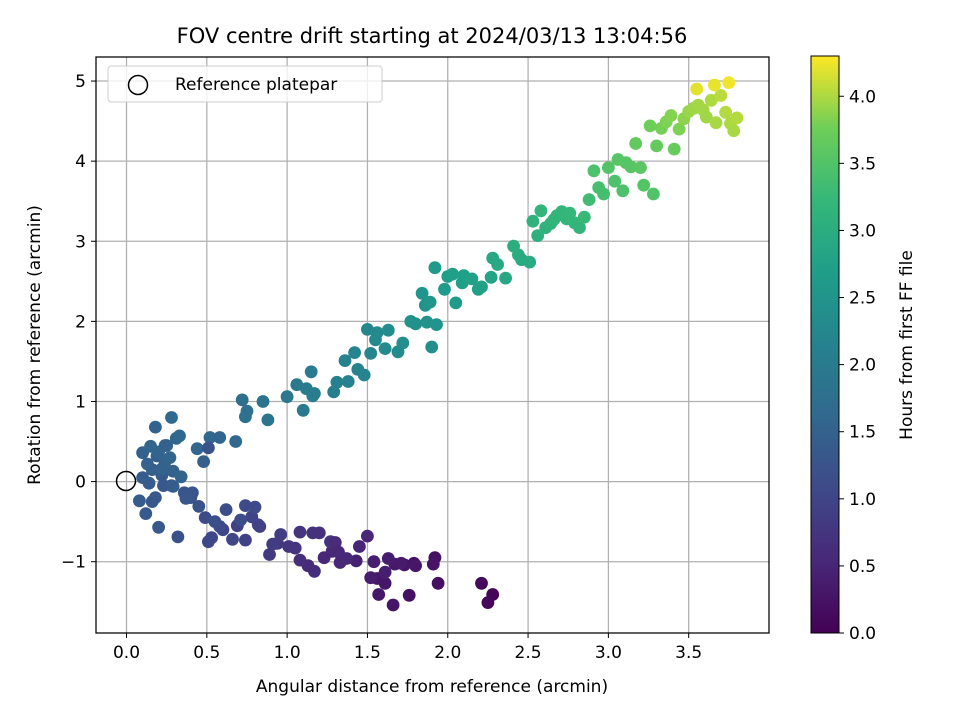 Image resolution: width=960 pixels, height=724 pixels. I want to click on x-tick-label: 0.0, so click(126, 653).